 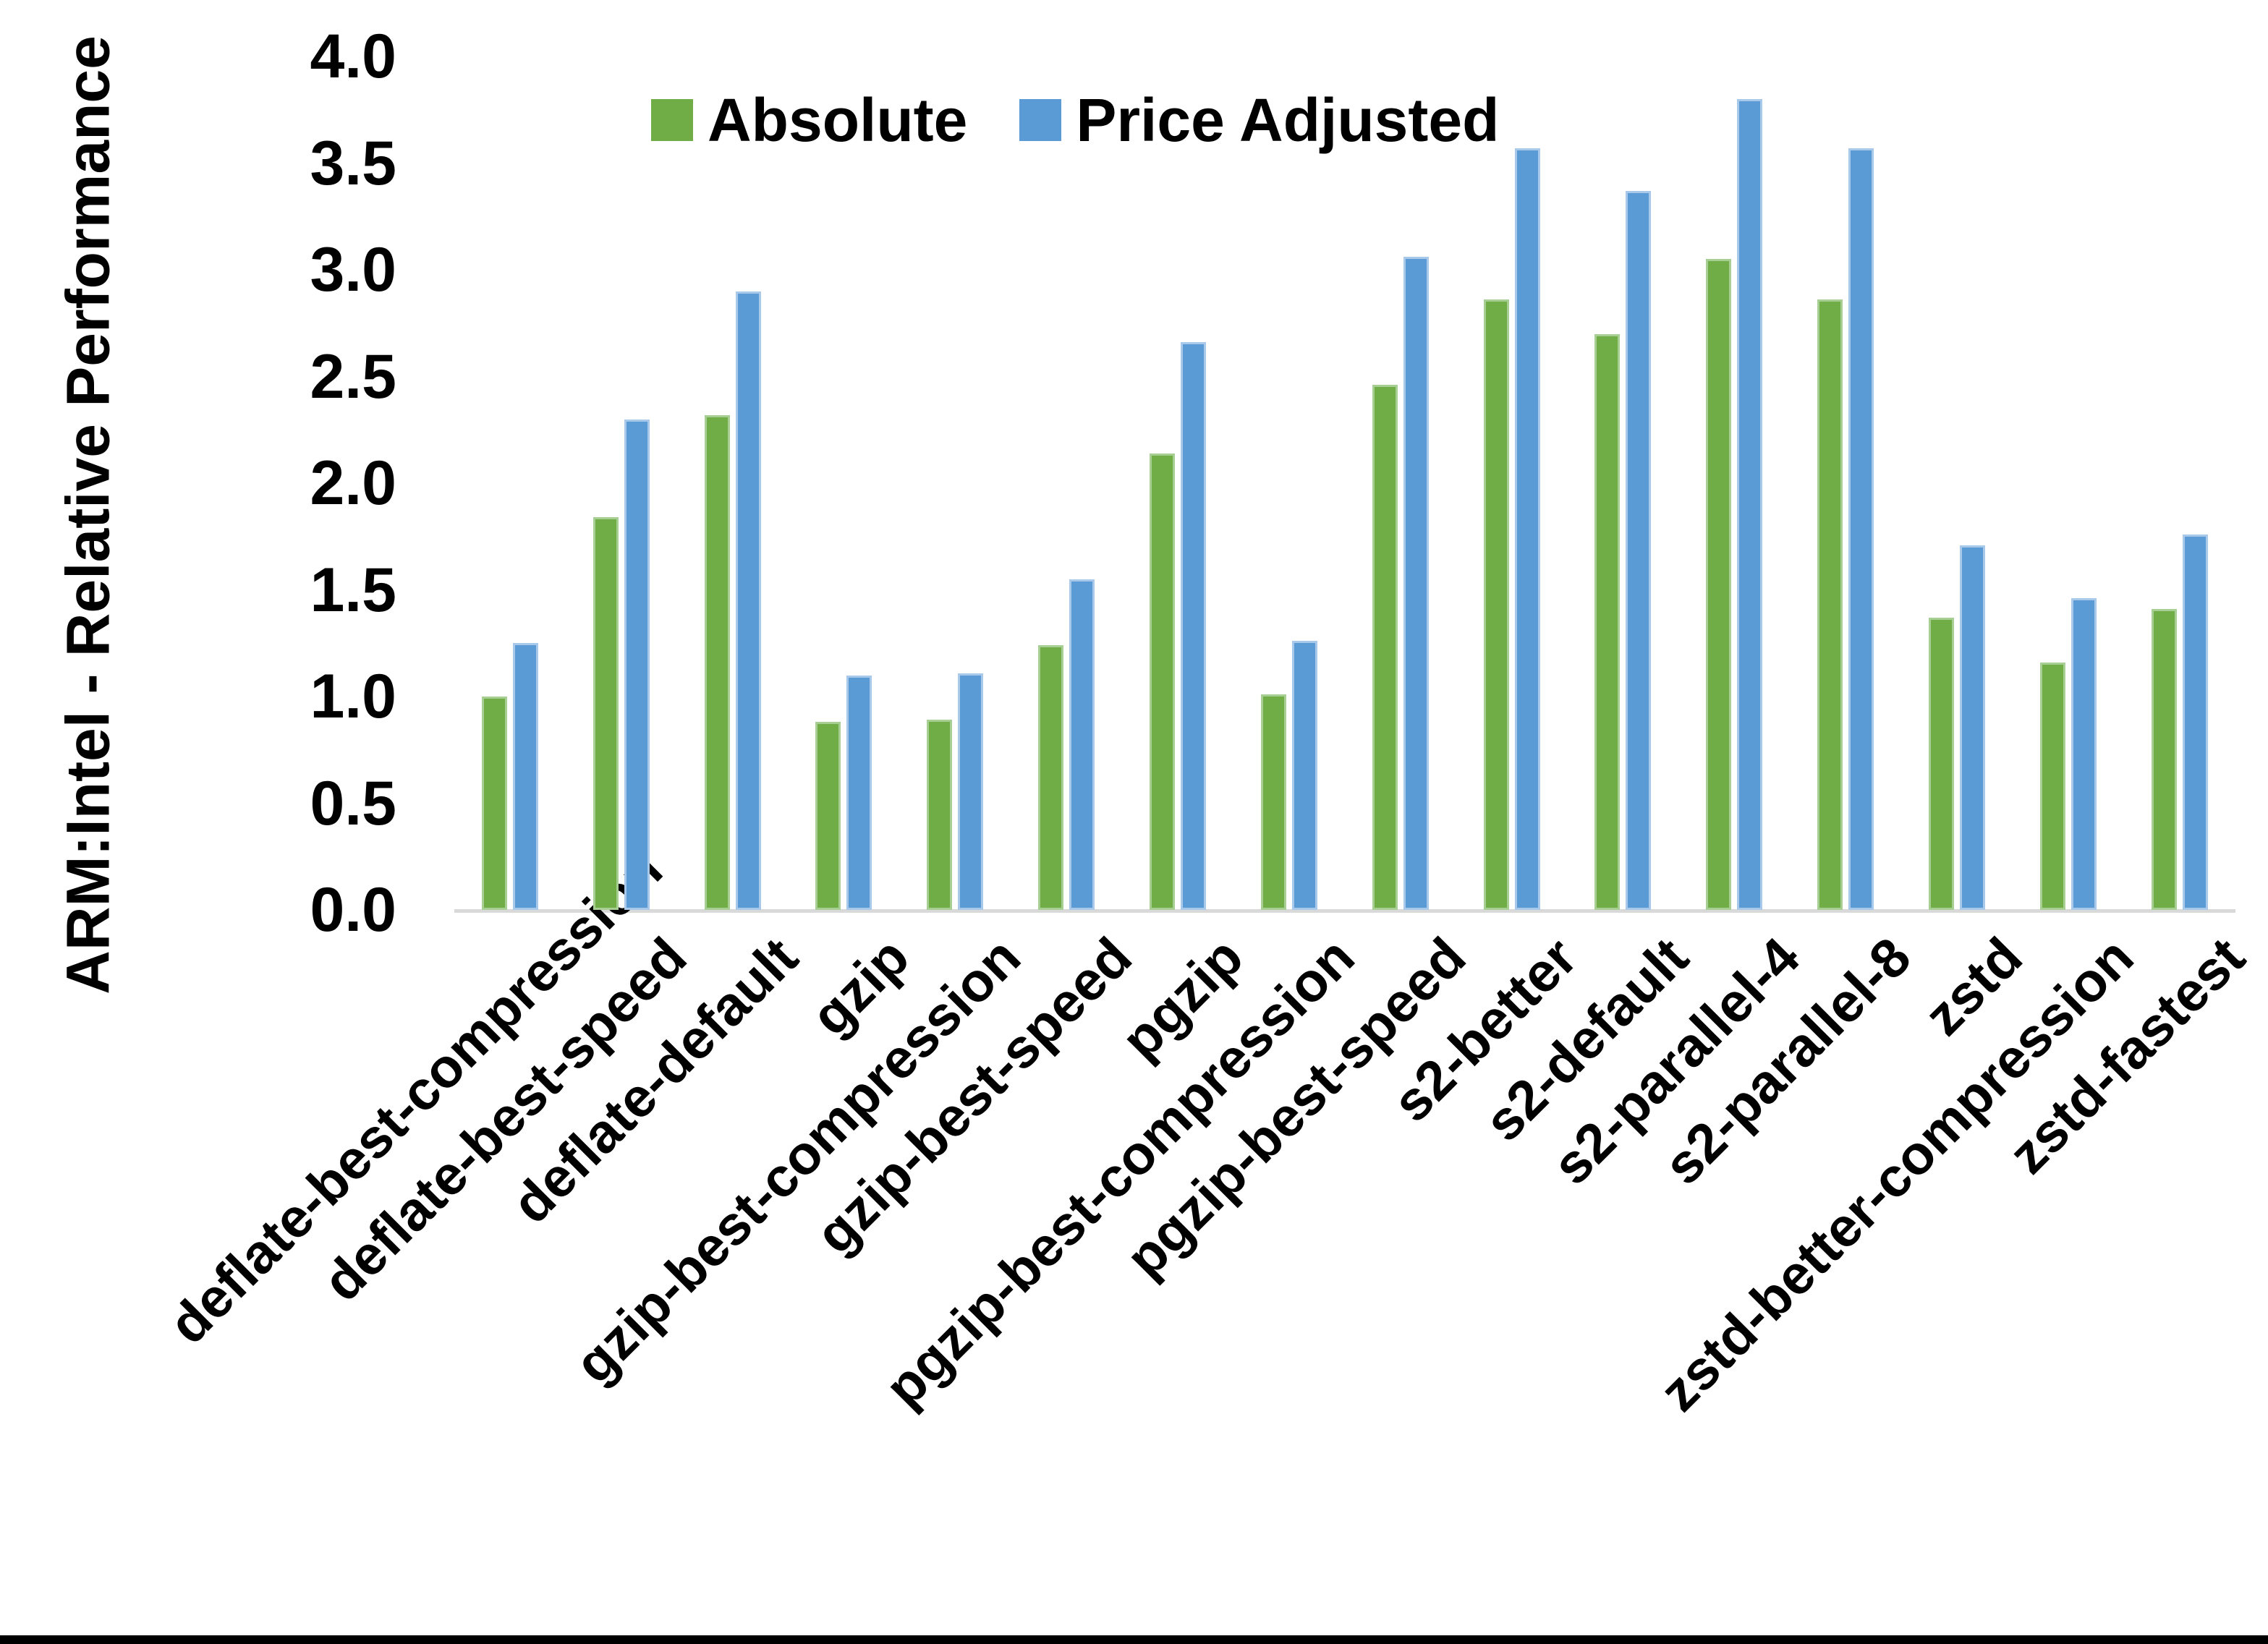 What do you see at coordinates (1134, 1639) in the screenshot?
I see `bottom-black-bar` at bounding box center [1134, 1639].